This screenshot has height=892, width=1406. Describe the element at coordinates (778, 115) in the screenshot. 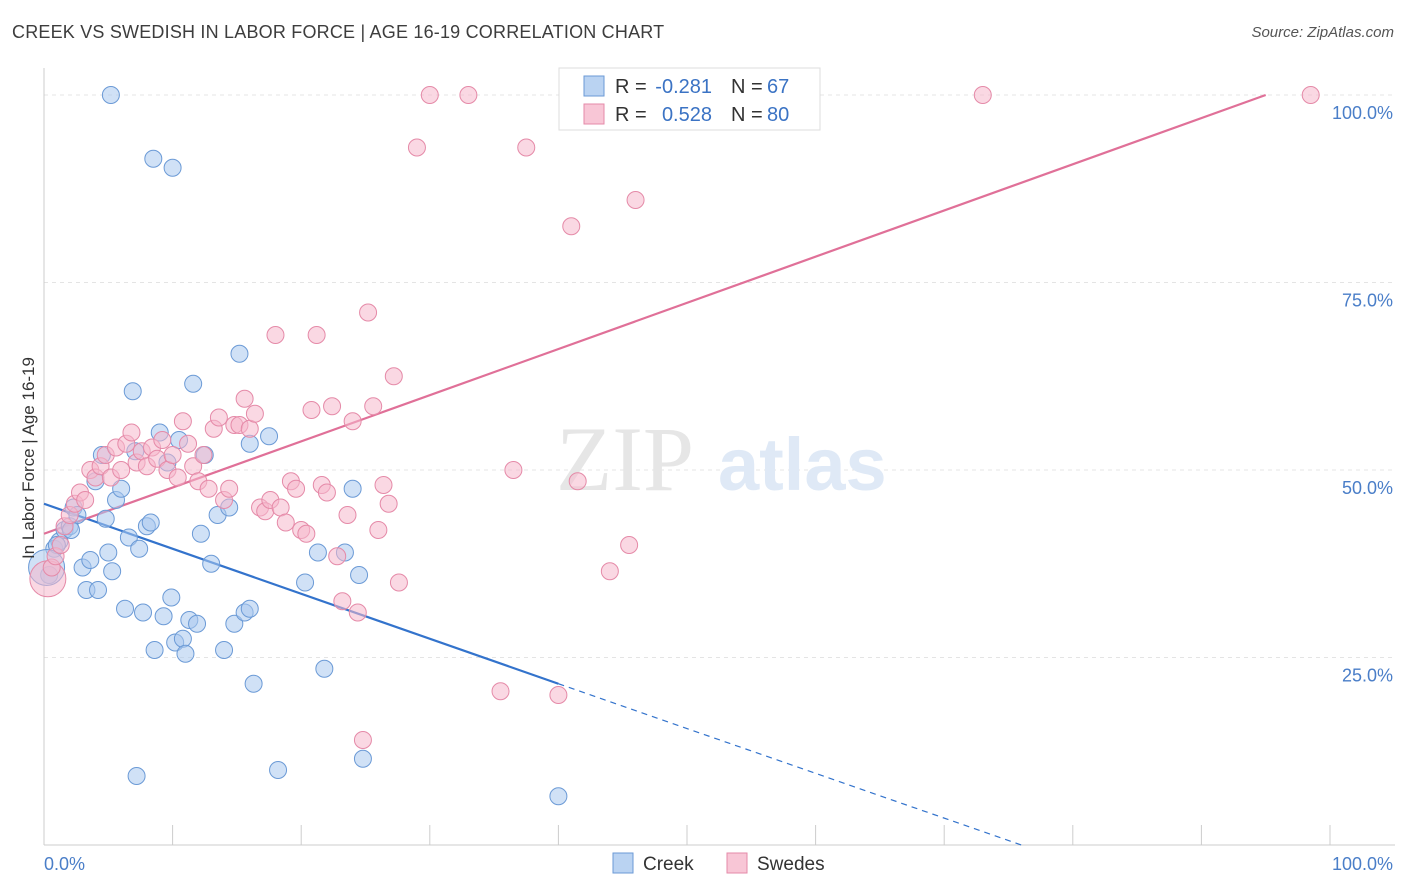

I see `n-value: 80` at that location.